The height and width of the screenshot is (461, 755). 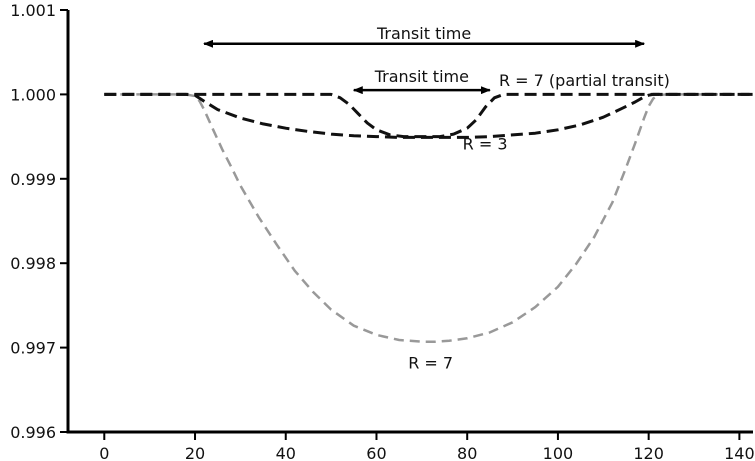 I want to click on x-tick-label: 120, so click(x=648, y=452).